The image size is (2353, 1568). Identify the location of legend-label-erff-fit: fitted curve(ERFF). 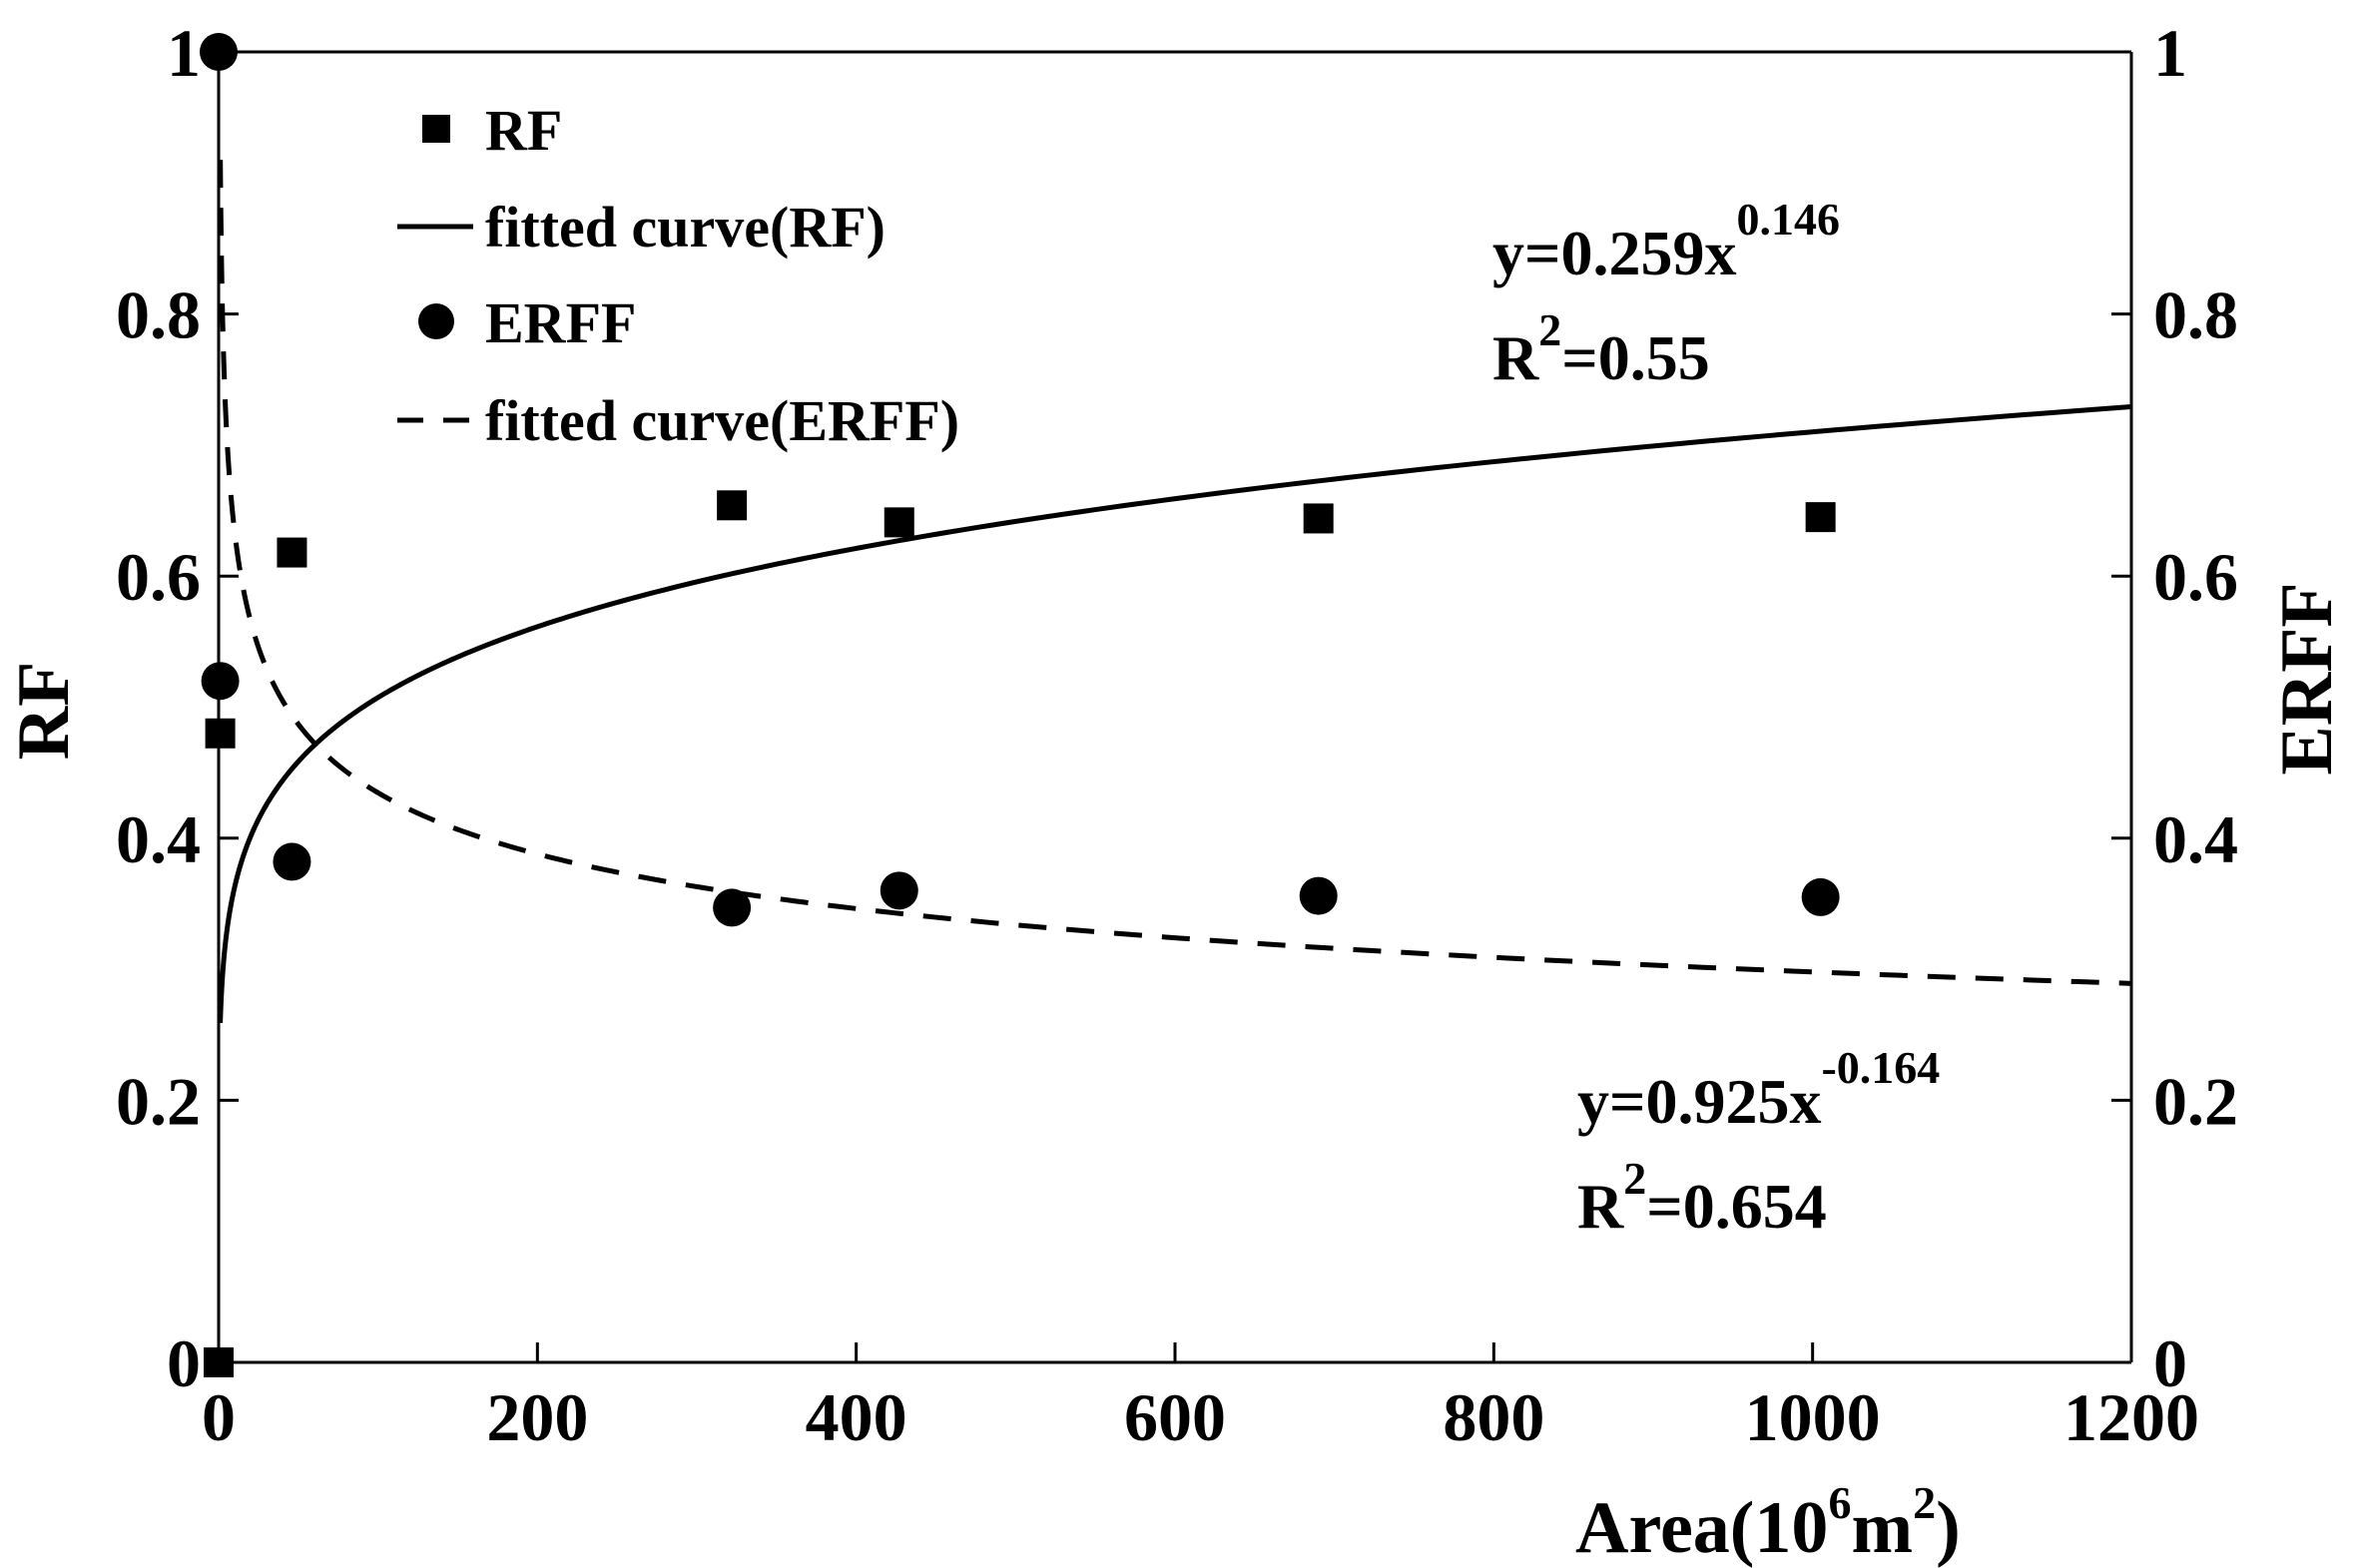
(722, 420).